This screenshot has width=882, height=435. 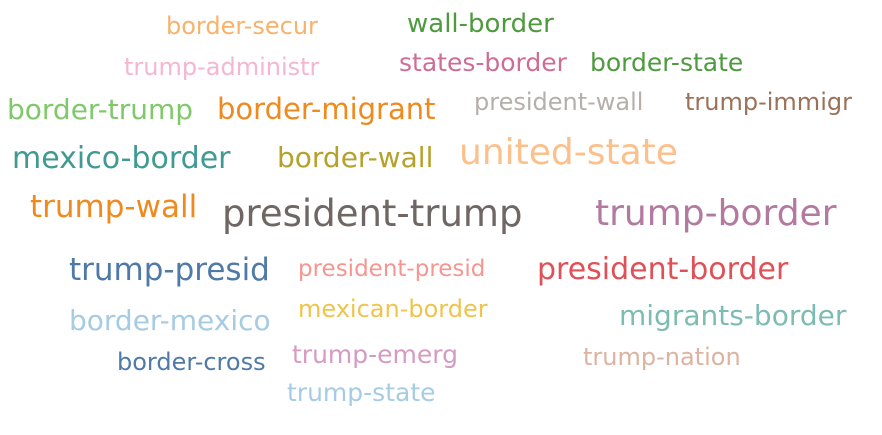 What do you see at coordinates (169, 270) in the screenshot?
I see `word-trump-presid: trump-presid` at bounding box center [169, 270].